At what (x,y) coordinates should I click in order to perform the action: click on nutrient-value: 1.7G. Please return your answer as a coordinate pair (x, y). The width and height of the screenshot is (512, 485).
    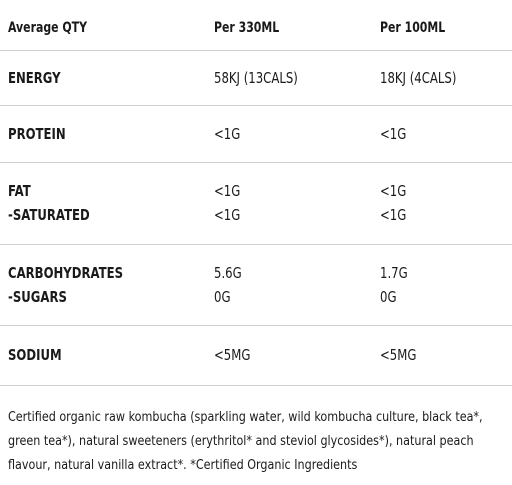
    Looking at the image, I should click on (394, 272).